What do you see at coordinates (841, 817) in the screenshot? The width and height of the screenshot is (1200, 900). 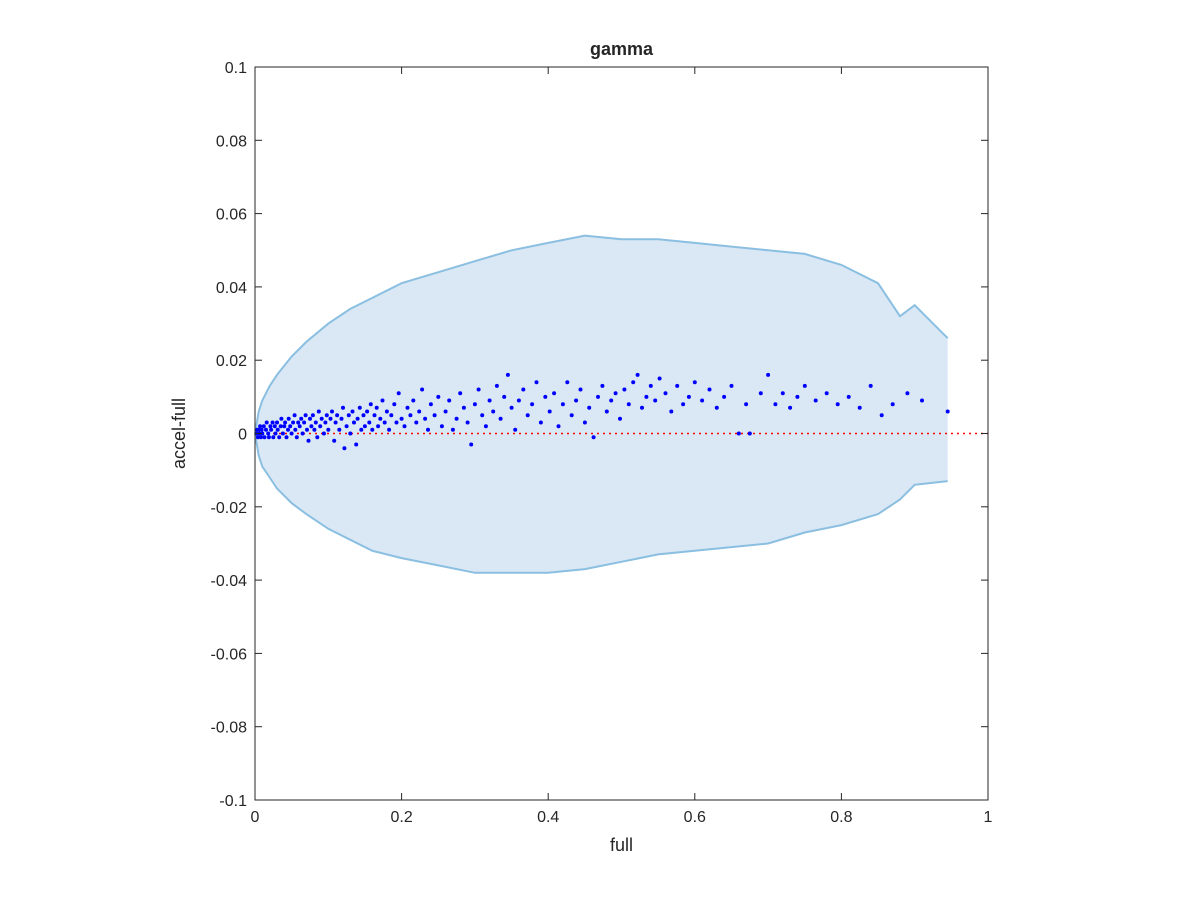 I see `x-tick-label: 0.8` at bounding box center [841, 817].